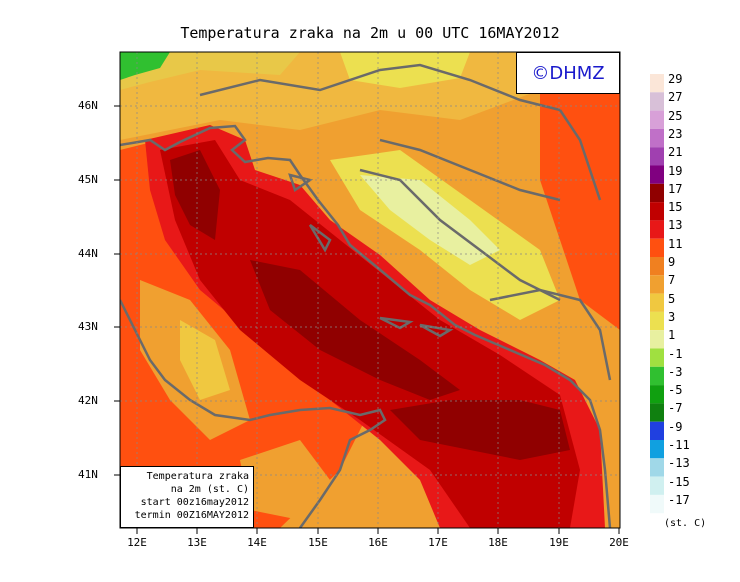 The height and width of the screenshot is (582, 740). I want to click on colorbar-label: -1, so click(675, 353).